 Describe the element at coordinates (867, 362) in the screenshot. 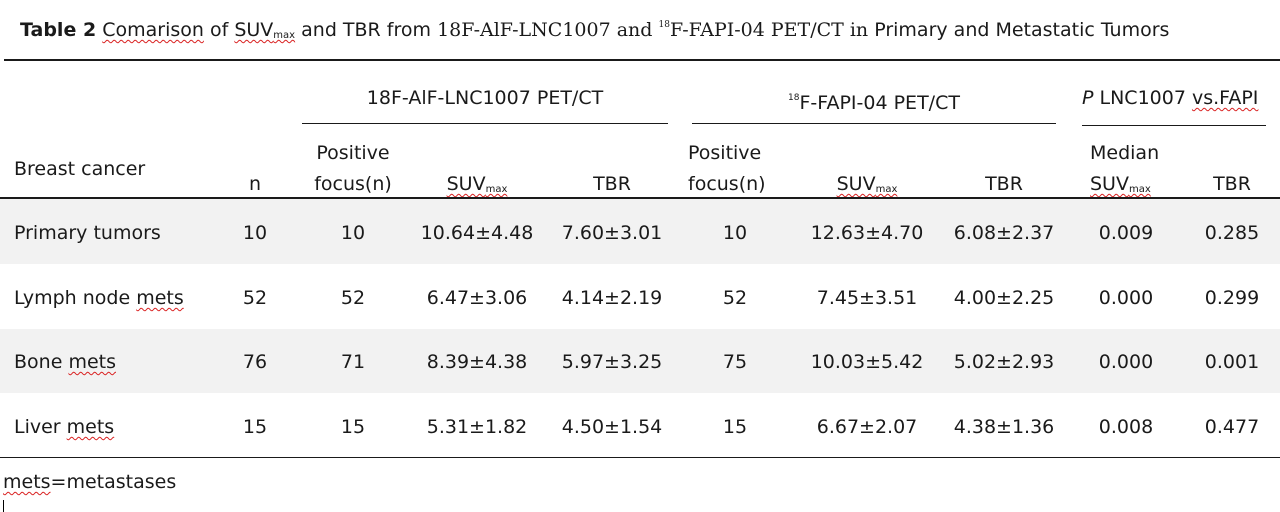

I see `cell-suvmax-2: 10.03±5.42` at that location.